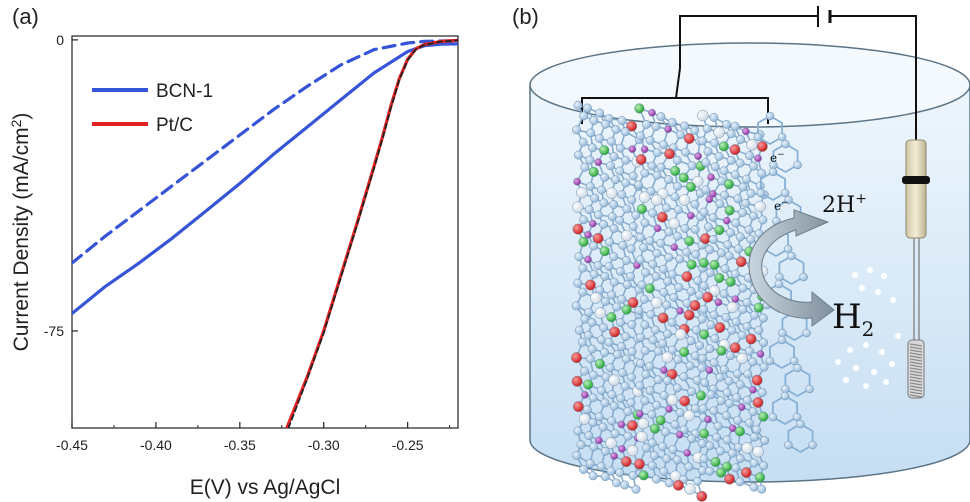 The width and height of the screenshot is (970, 502). What do you see at coordinates (781, 205) in the screenshot?
I see `electron-label-2: e−` at bounding box center [781, 205].